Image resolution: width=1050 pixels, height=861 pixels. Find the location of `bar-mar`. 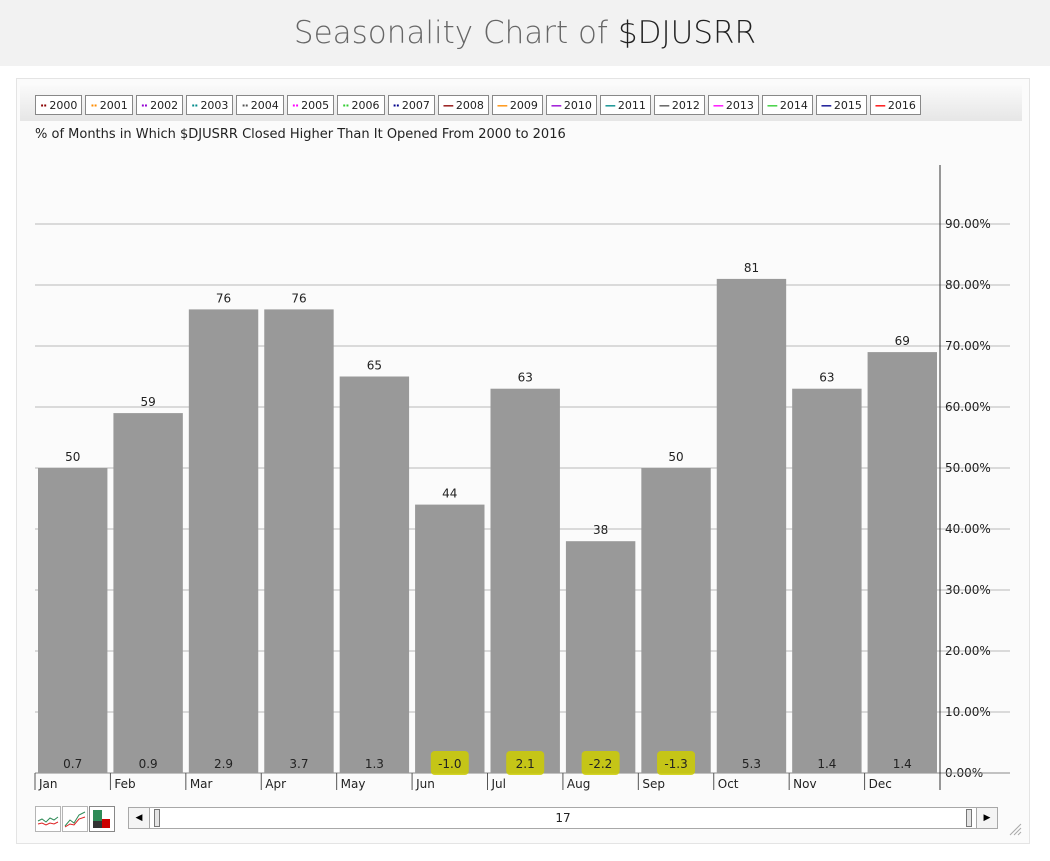

bar-mar is located at coordinates (223, 541).